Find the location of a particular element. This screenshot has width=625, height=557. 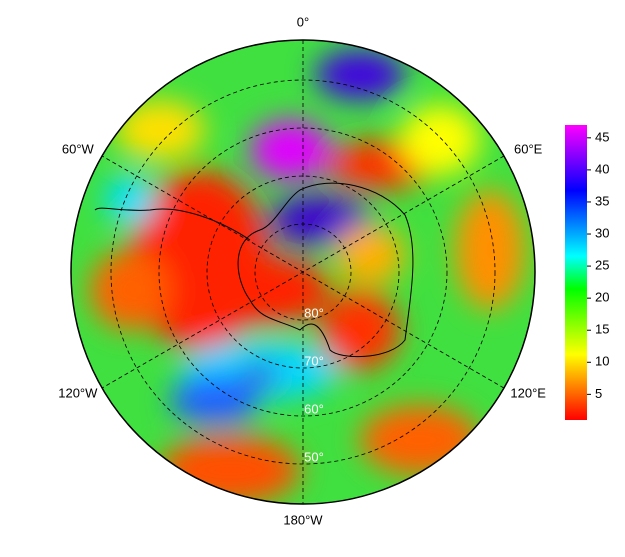

colorbar-tick-label: 5 is located at coordinates (598, 393).